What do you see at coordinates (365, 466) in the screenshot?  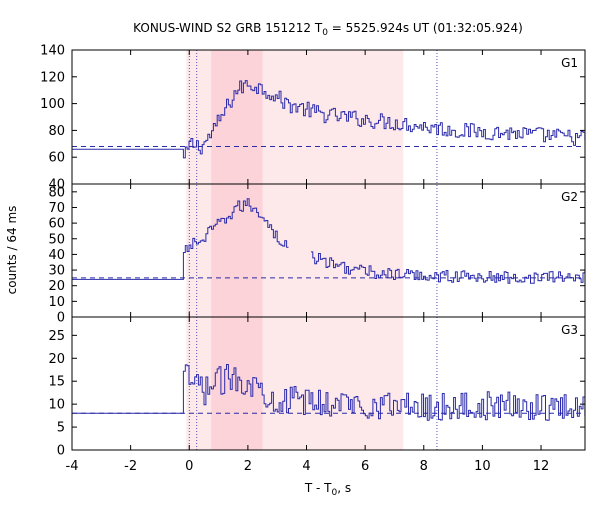 I see `x-tick-label: 6` at bounding box center [365, 466].